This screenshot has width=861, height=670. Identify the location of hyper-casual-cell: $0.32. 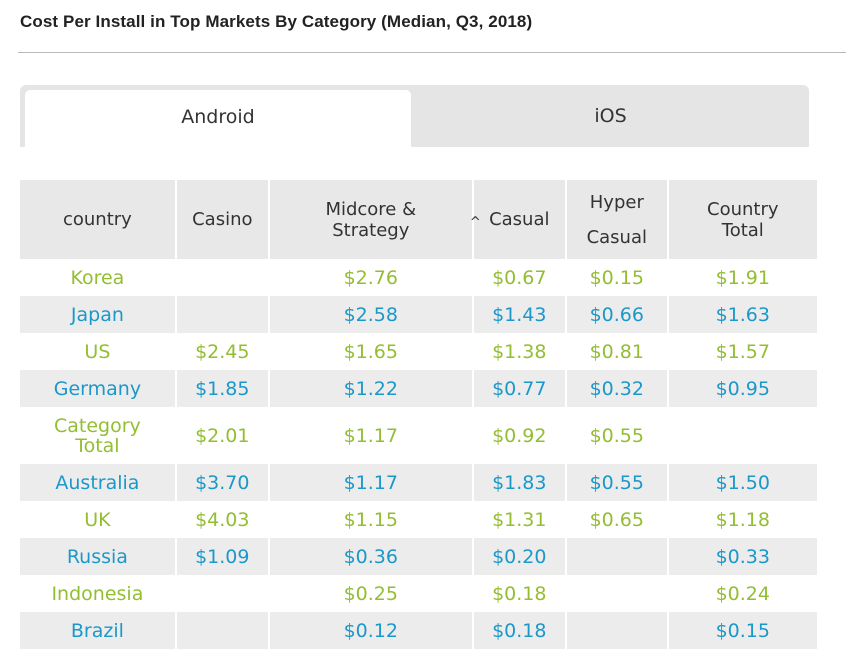
(617, 388).